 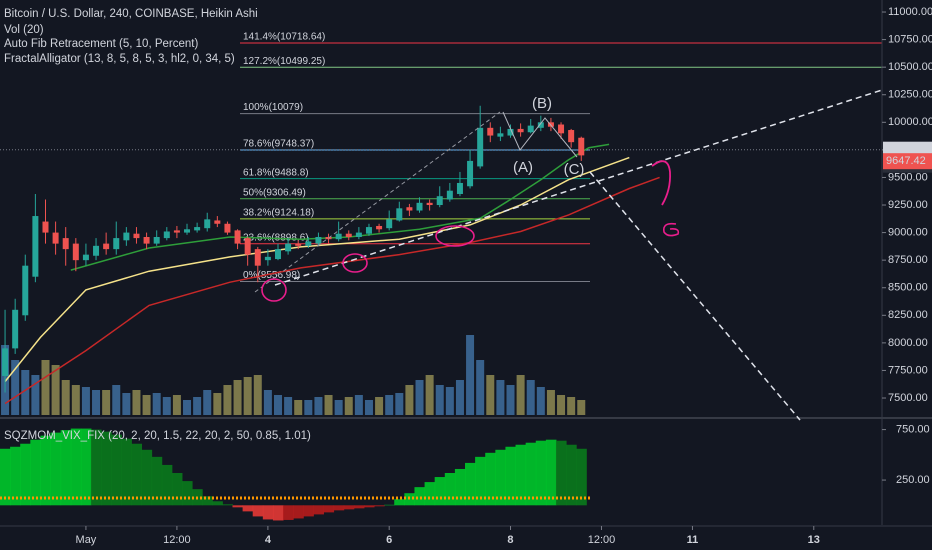 I want to click on x-tick-label: 11, so click(x=693, y=540).